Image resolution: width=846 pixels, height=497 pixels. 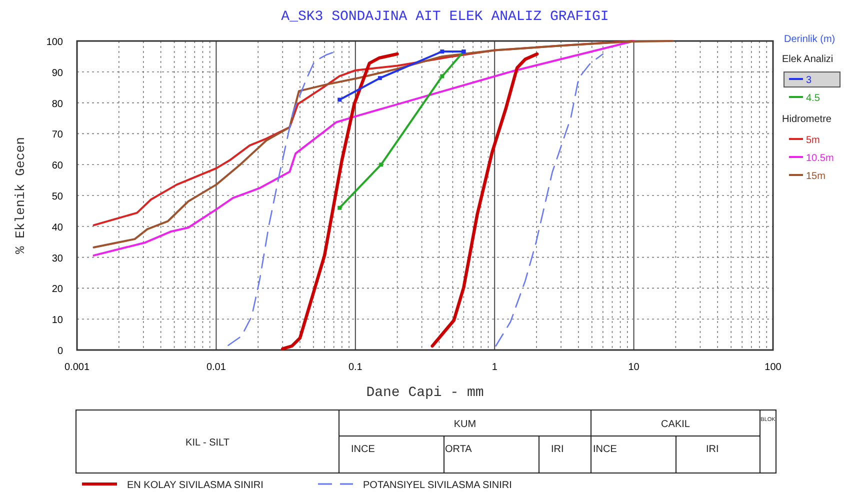 I want to click on legend-title: Derinlik (m), so click(x=810, y=39).